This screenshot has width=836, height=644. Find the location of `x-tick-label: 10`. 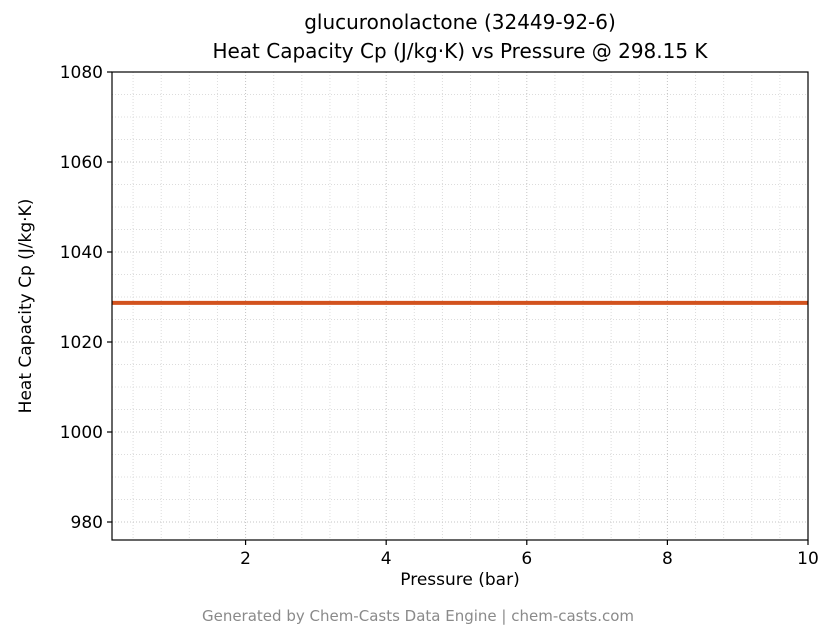

x-tick-label: 10 is located at coordinates (808, 559).